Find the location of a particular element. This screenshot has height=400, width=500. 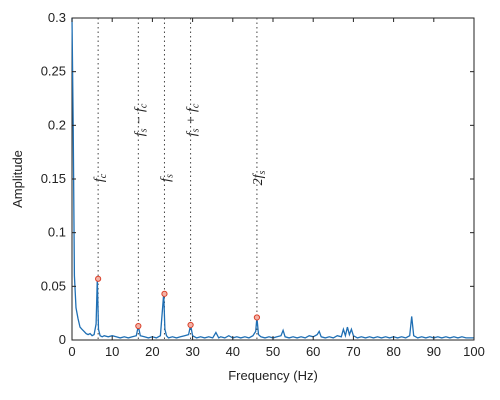

x-tick-label: 0 is located at coordinates (71, 351).